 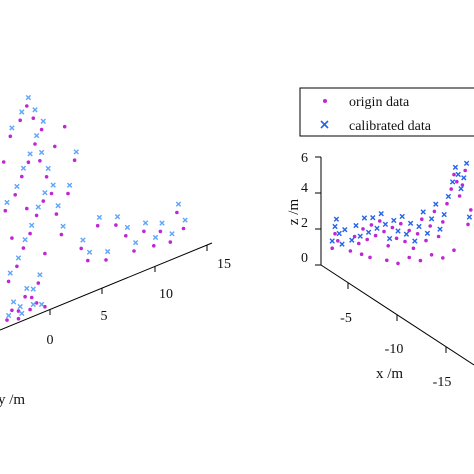 What do you see at coordinates (166, 294) in the screenshot?
I see `left-y-tick-label-10: 10` at bounding box center [166, 294].